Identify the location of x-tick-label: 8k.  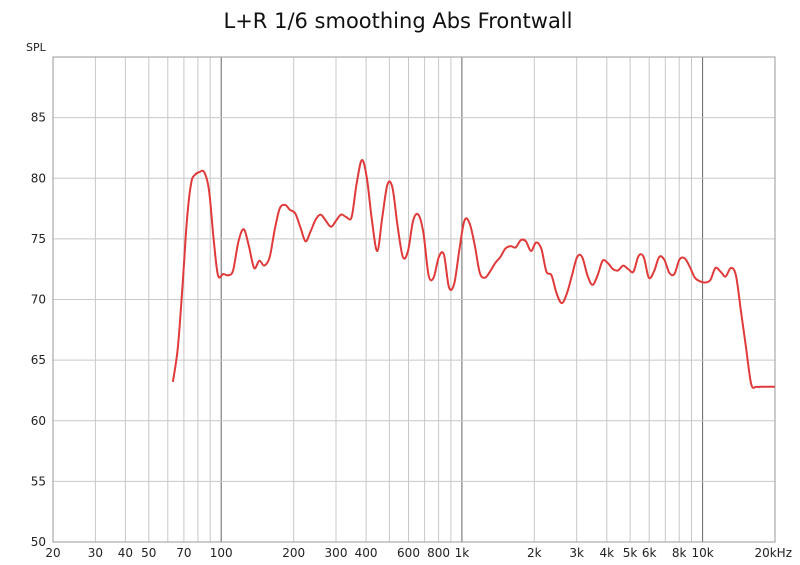
(679, 553).